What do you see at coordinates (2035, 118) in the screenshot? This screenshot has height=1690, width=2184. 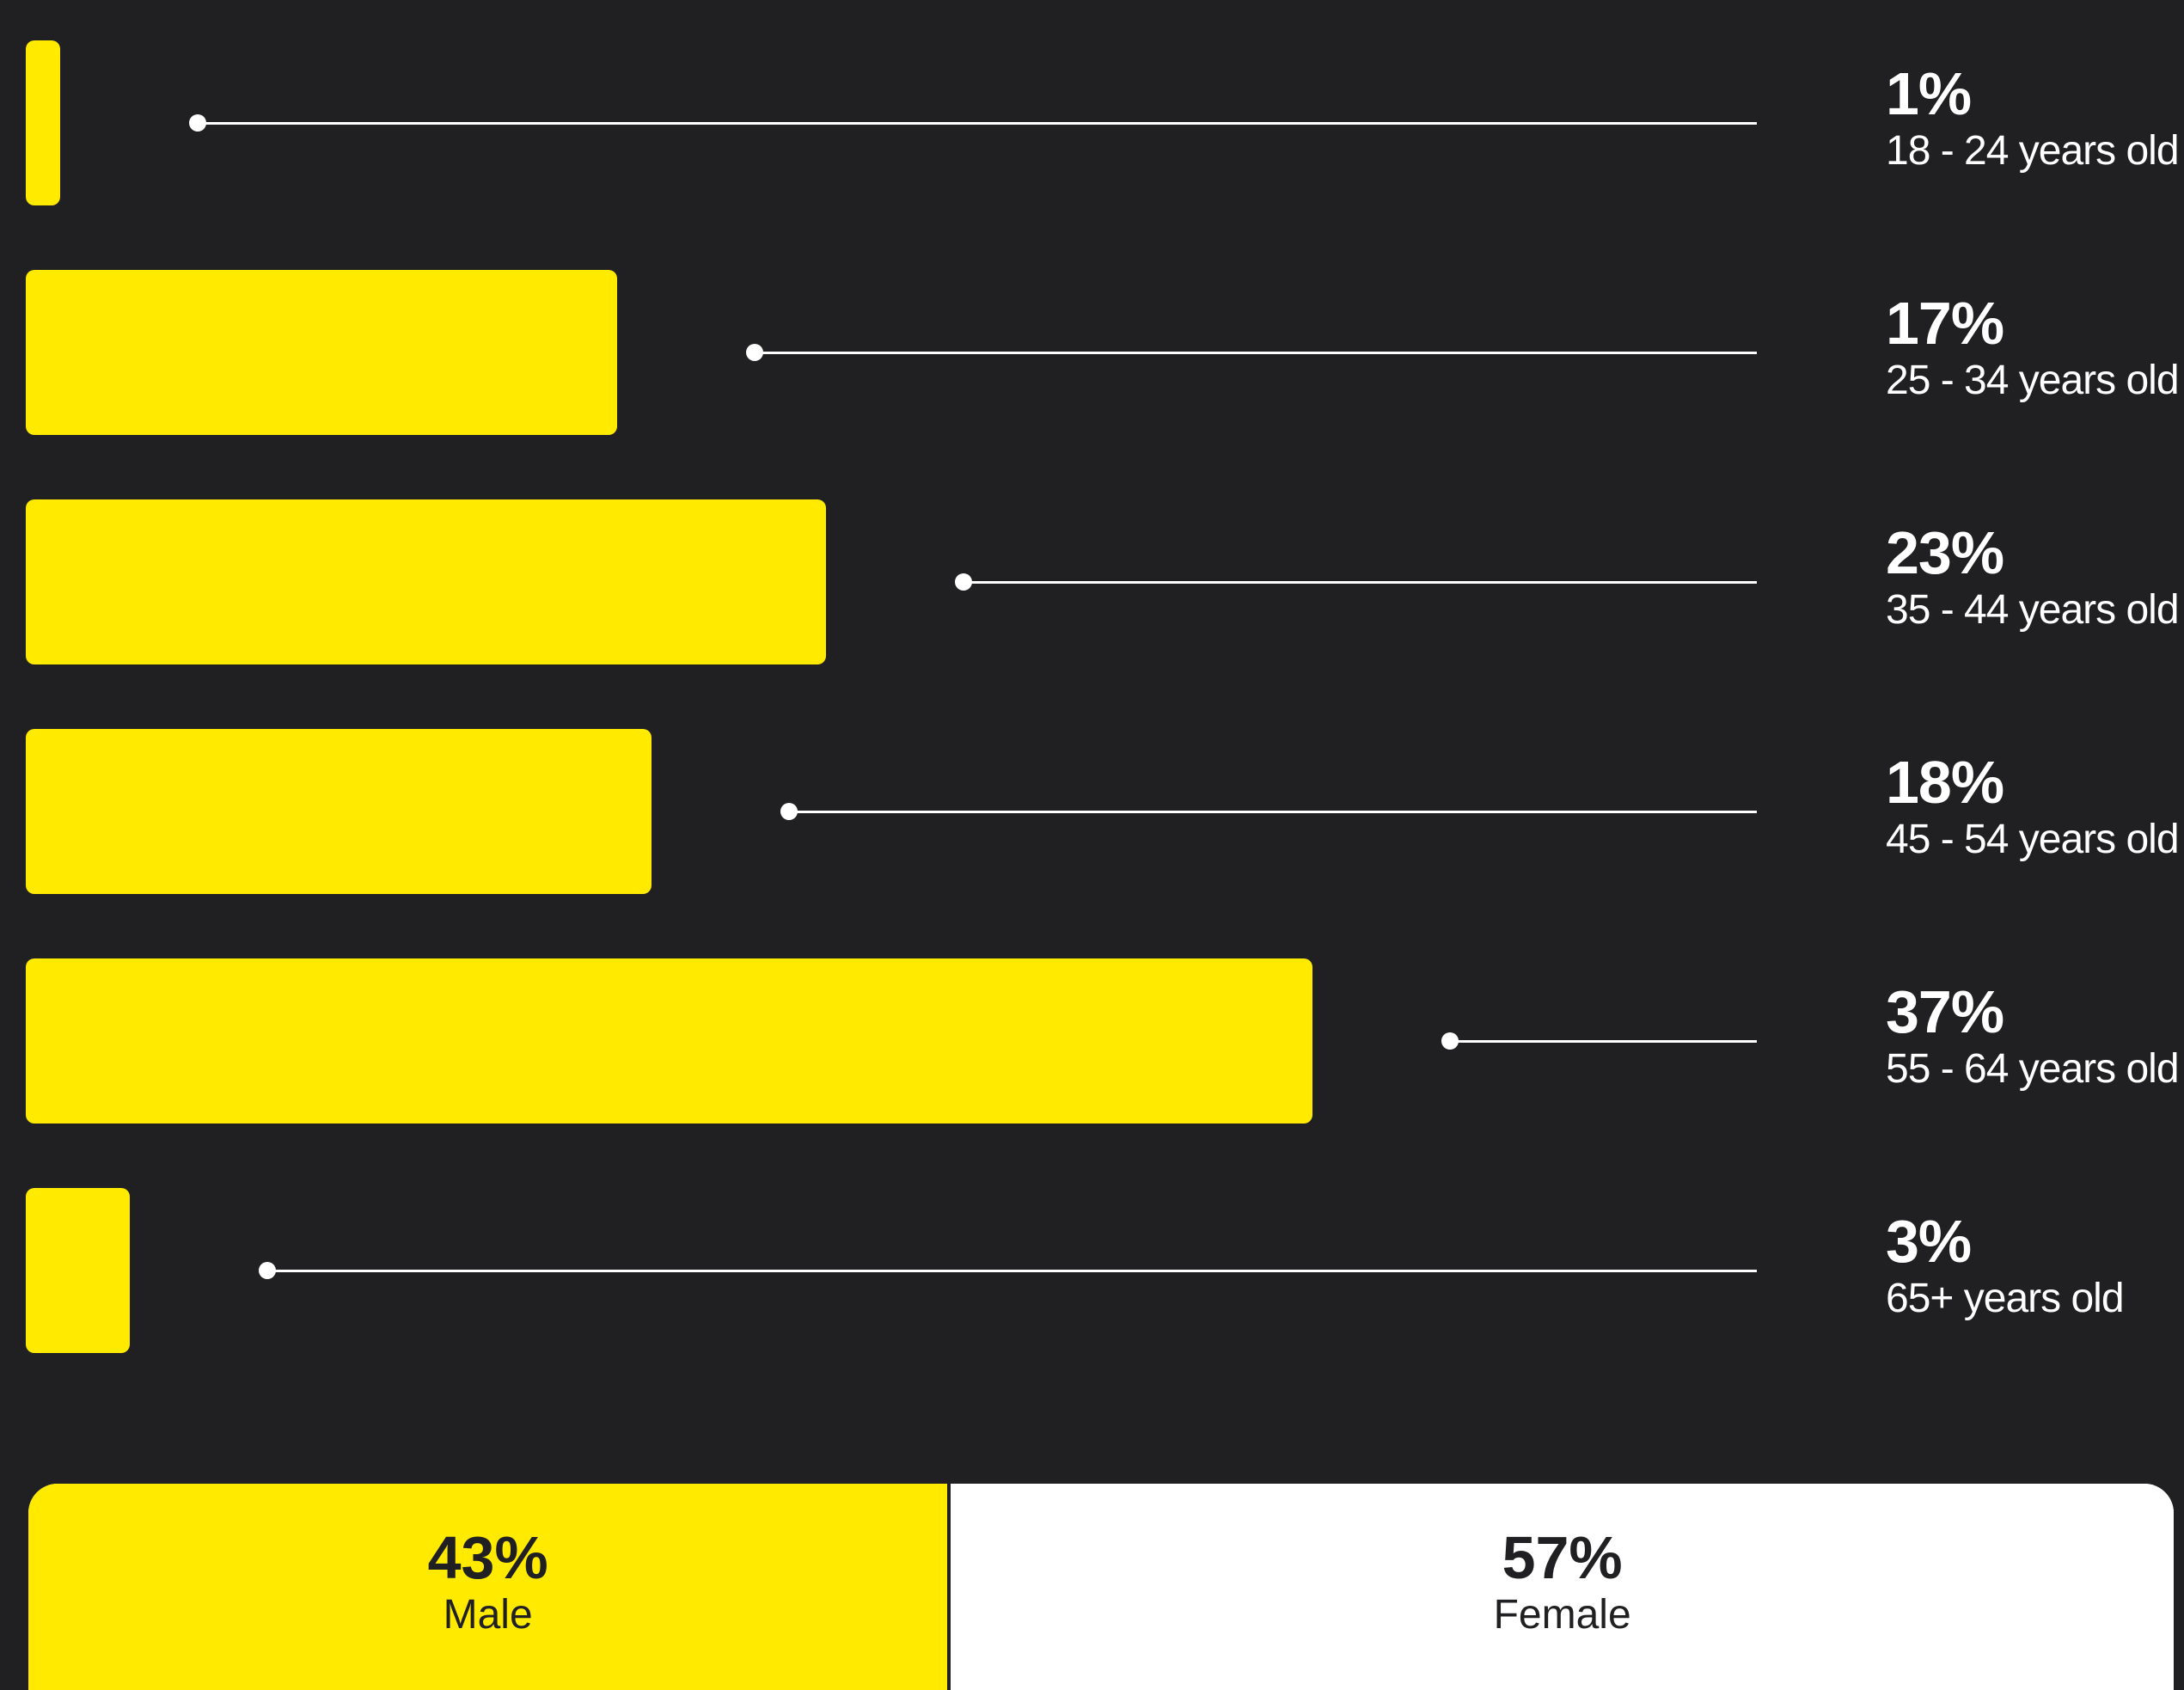 I see `age-label-block: 1% 18 - 24 years old` at bounding box center [2035, 118].